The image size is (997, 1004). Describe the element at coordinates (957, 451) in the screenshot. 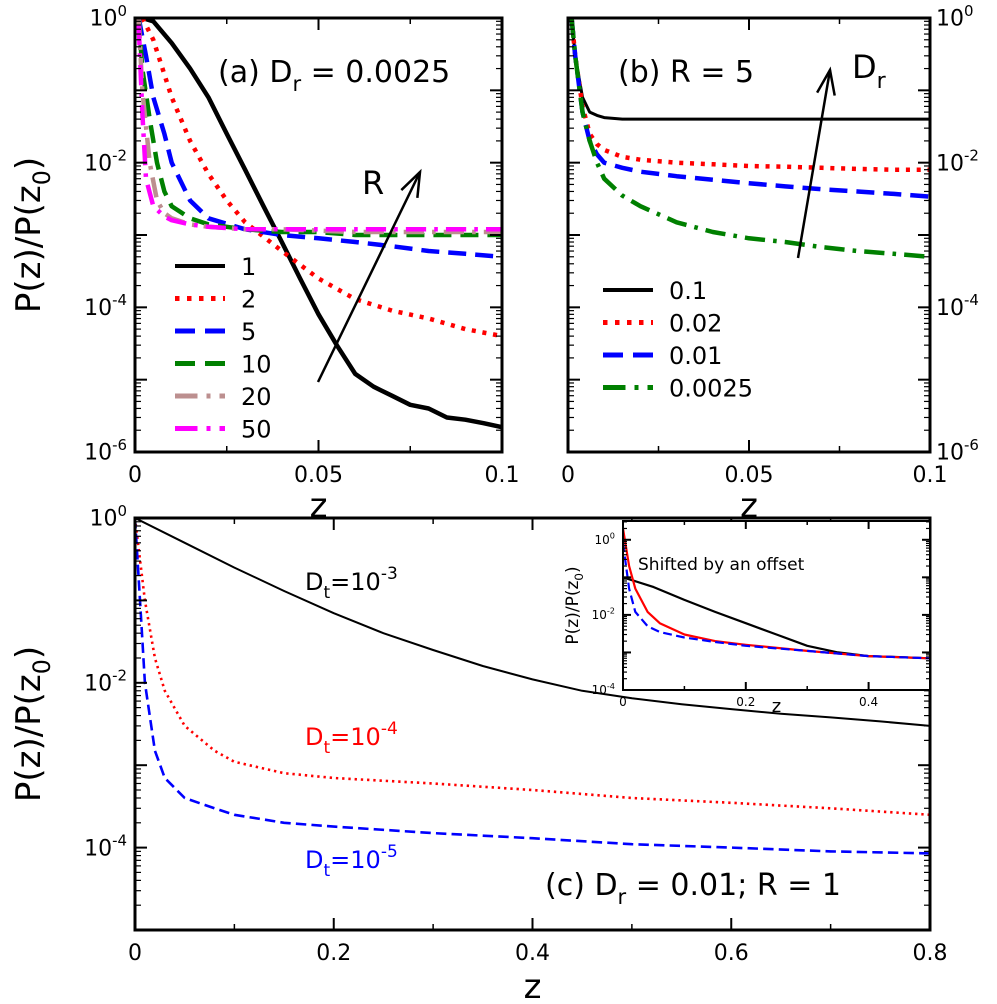

I see `y-tick-label-b-0: 10⁻⁶` at that location.